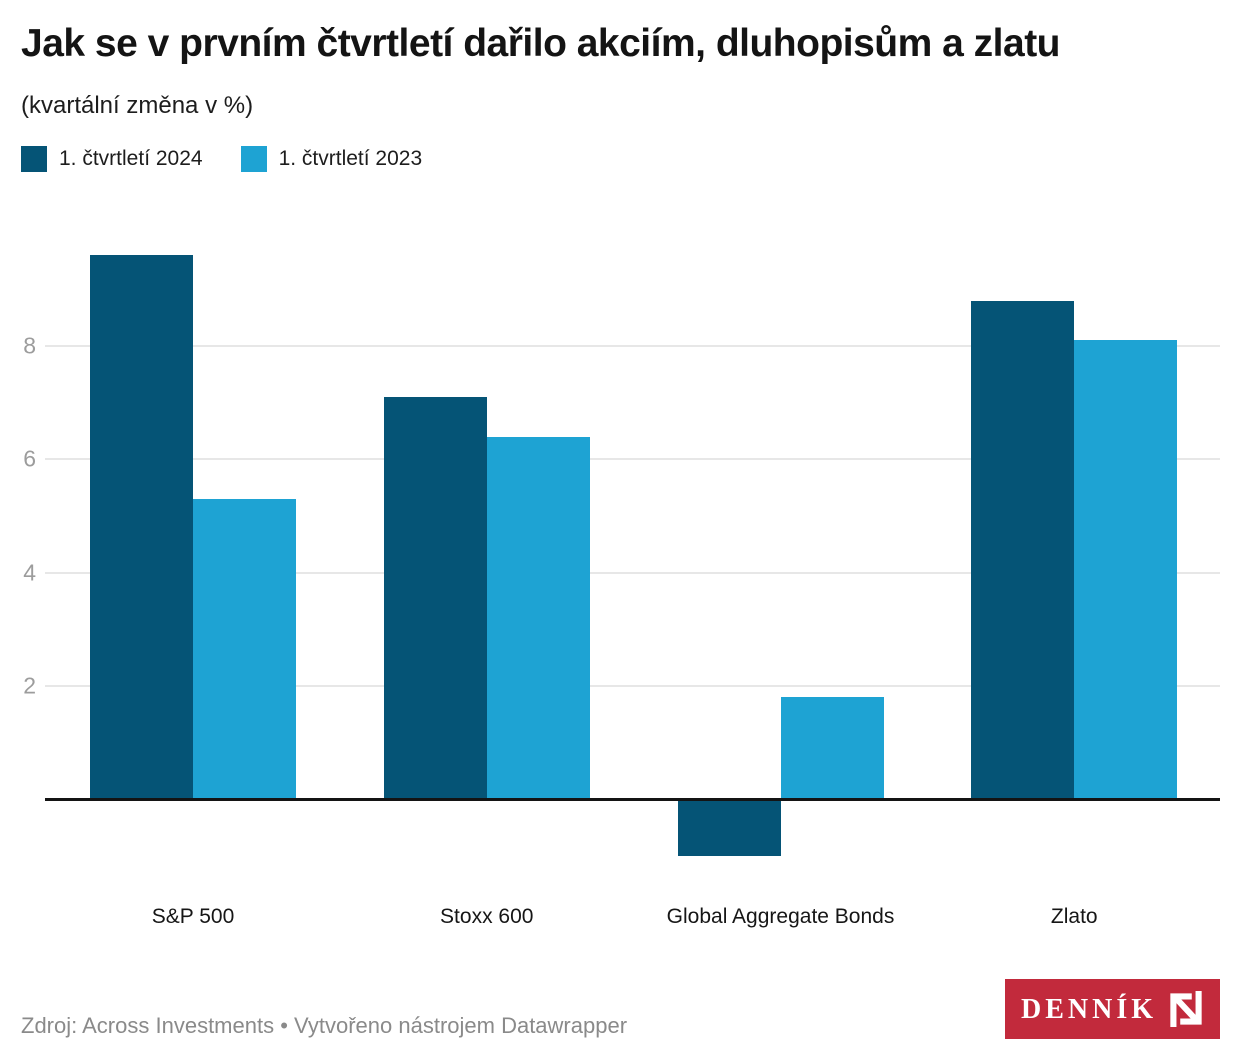  Describe the element at coordinates (137, 105) in the screenshot. I see `chart-subtitle: (kvartální změna v %)` at that location.